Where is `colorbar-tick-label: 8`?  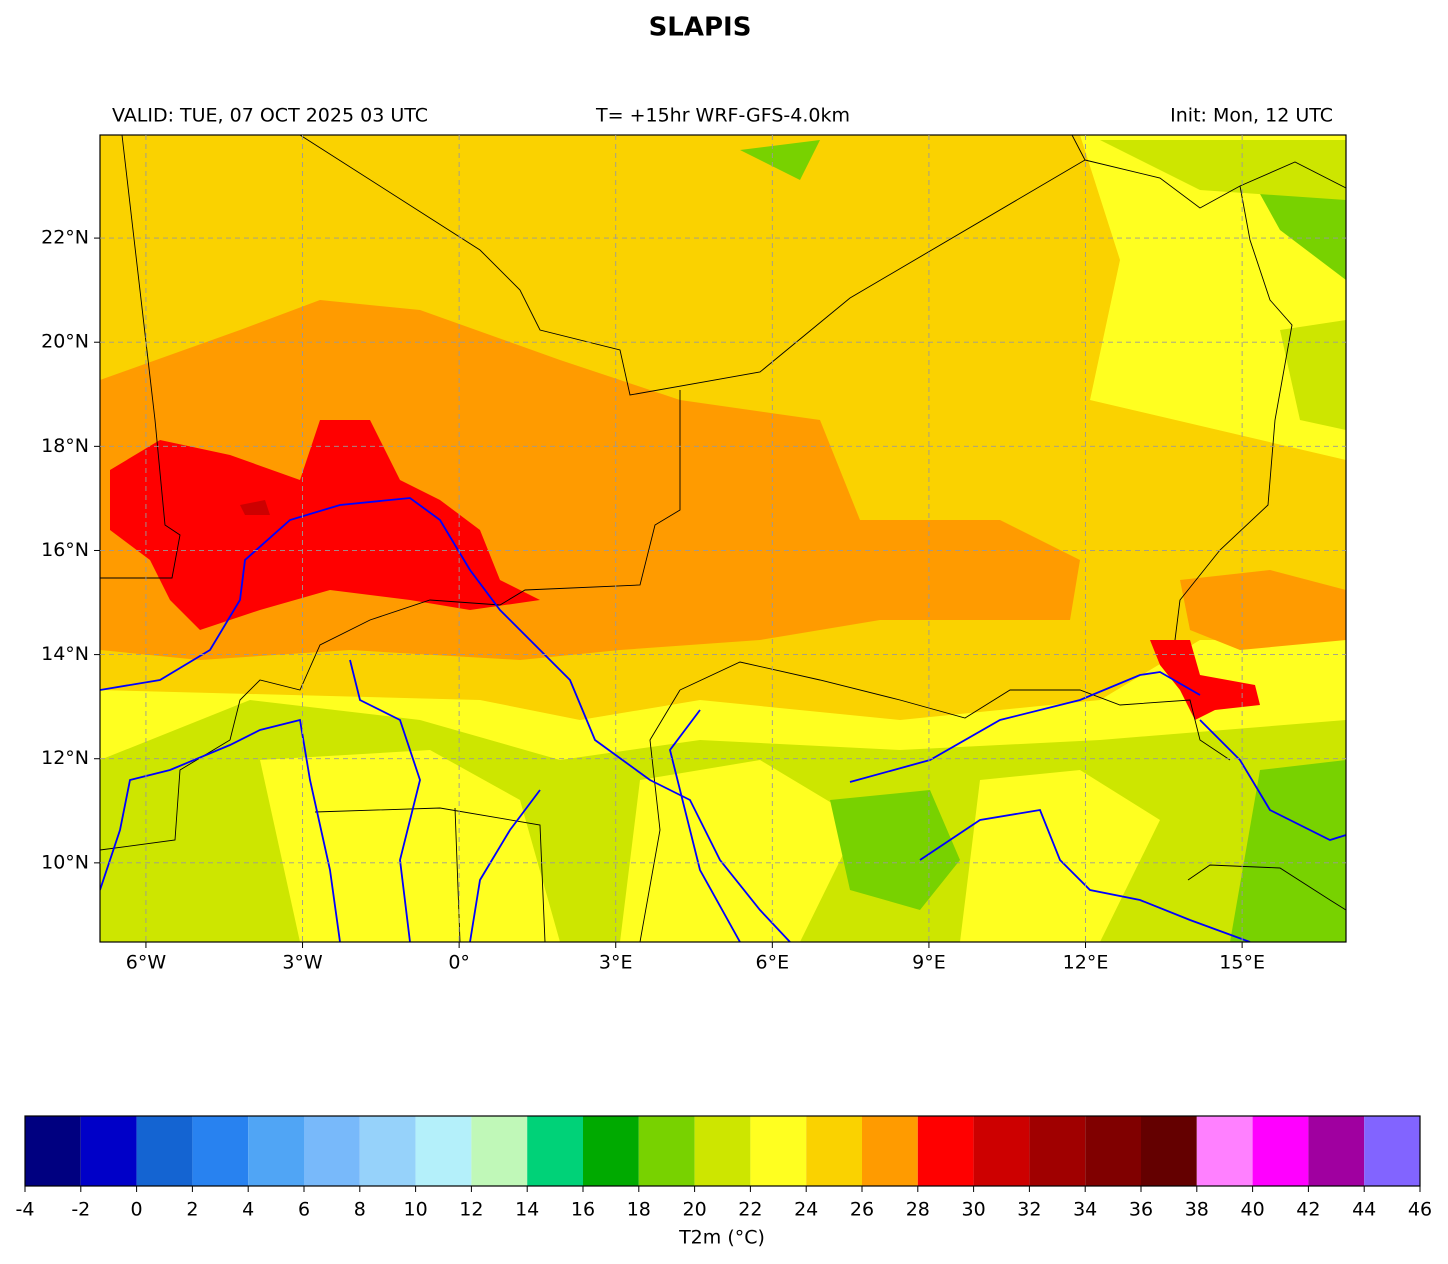
colorbar-tick-label: 8 is located at coordinates (360, 1210).